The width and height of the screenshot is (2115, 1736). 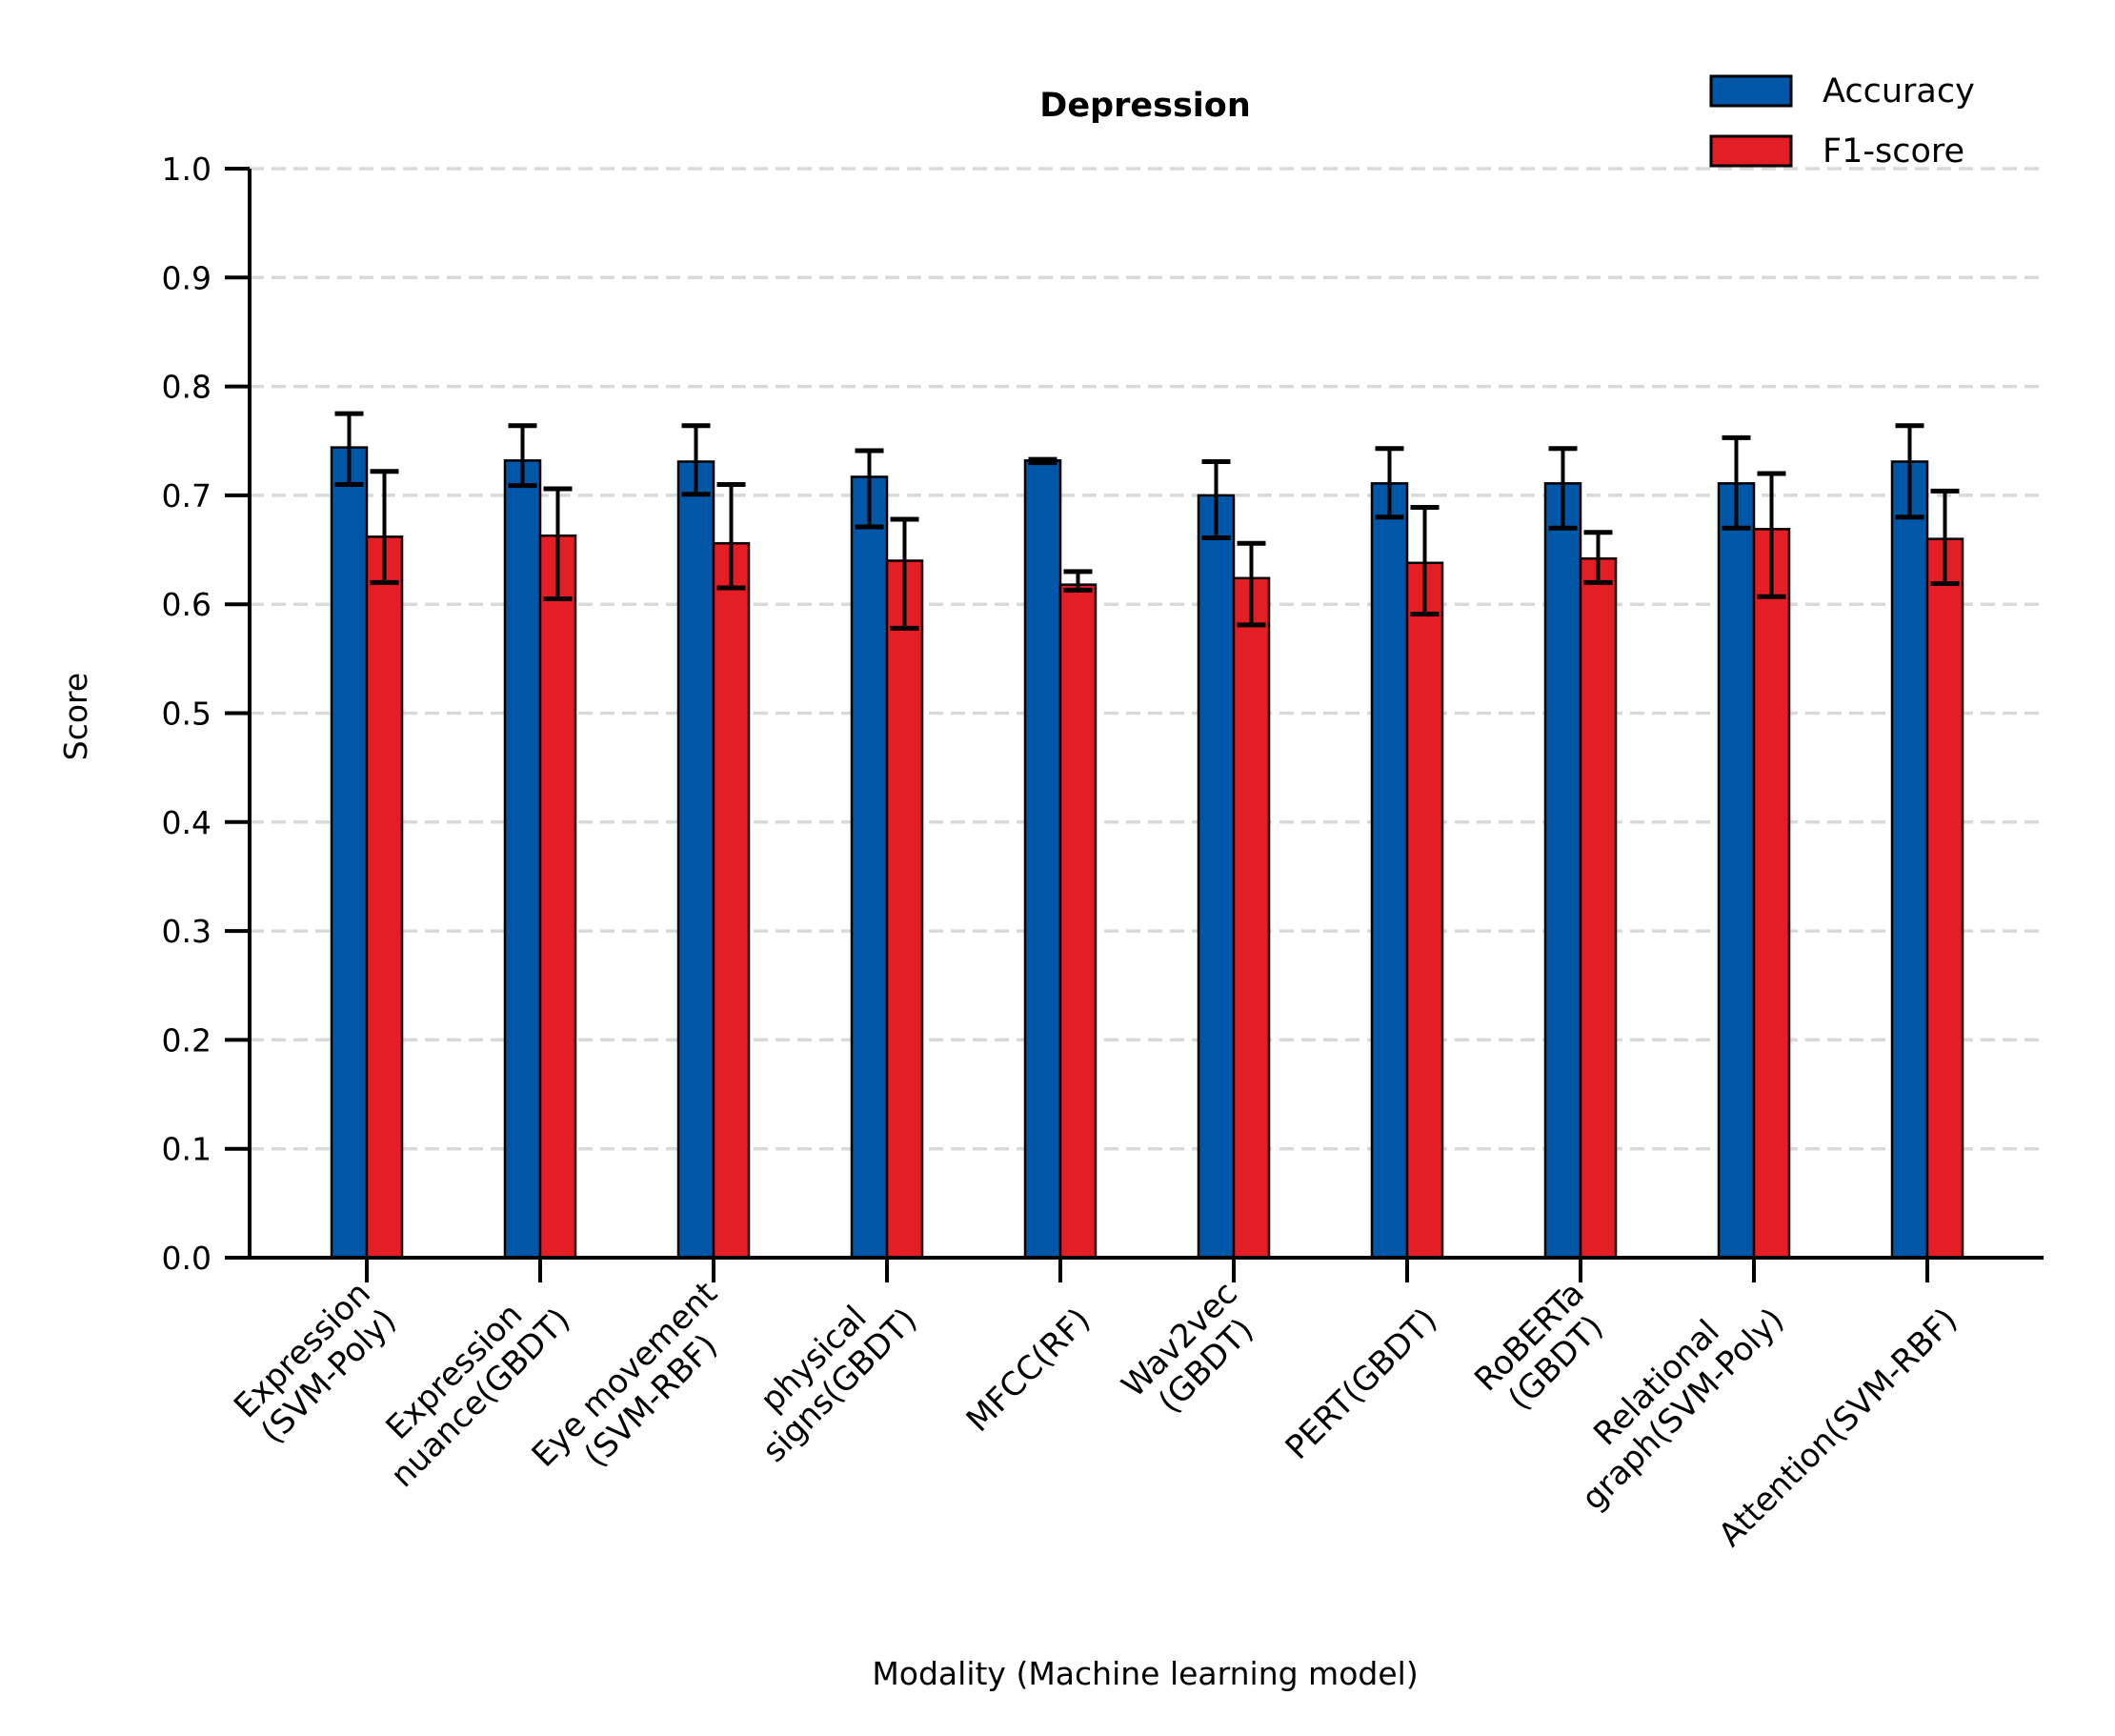 I want to click on legend-label-accuracy: Accuracy, so click(x=1899, y=91).